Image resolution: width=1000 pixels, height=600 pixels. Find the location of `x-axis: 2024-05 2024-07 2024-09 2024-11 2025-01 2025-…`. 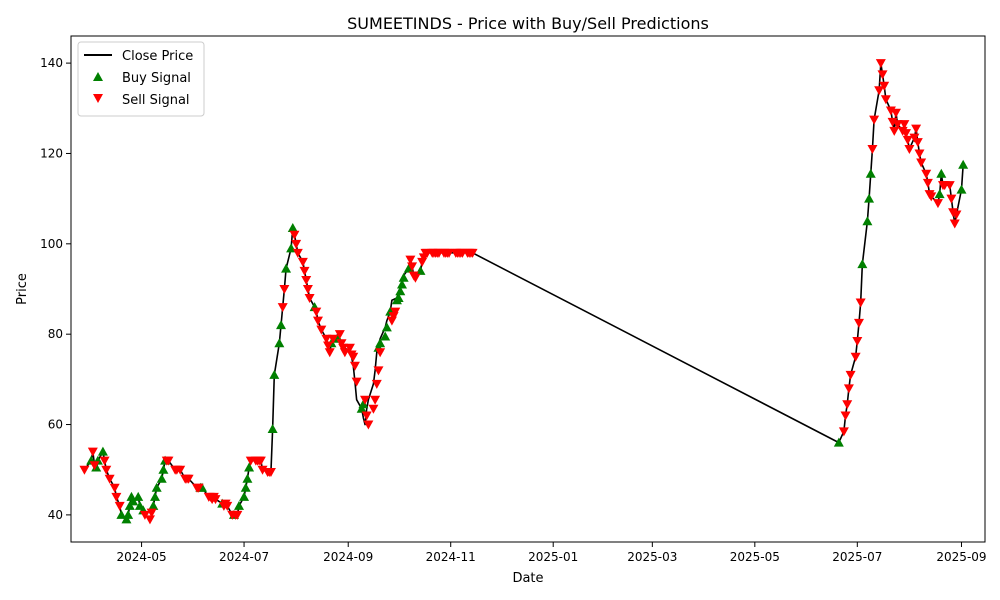

x-axis: 2024-05 2024-07 2024-09 2024-11 2025-01 2025-… is located at coordinates (551, 553).